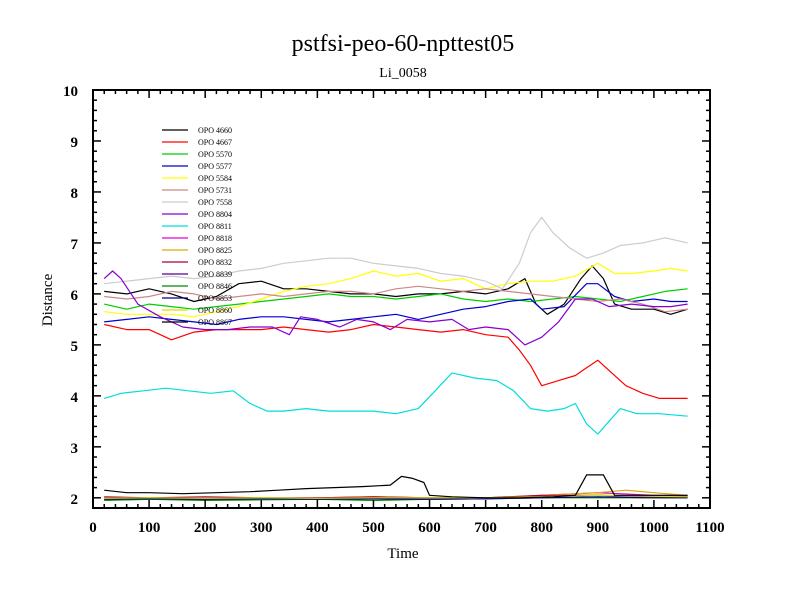 This screenshot has width=800, height=600. What do you see at coordinates (654, 528) in the screenshot?
I see `x-tick-label: 1000` at bounding box center [654, 528].